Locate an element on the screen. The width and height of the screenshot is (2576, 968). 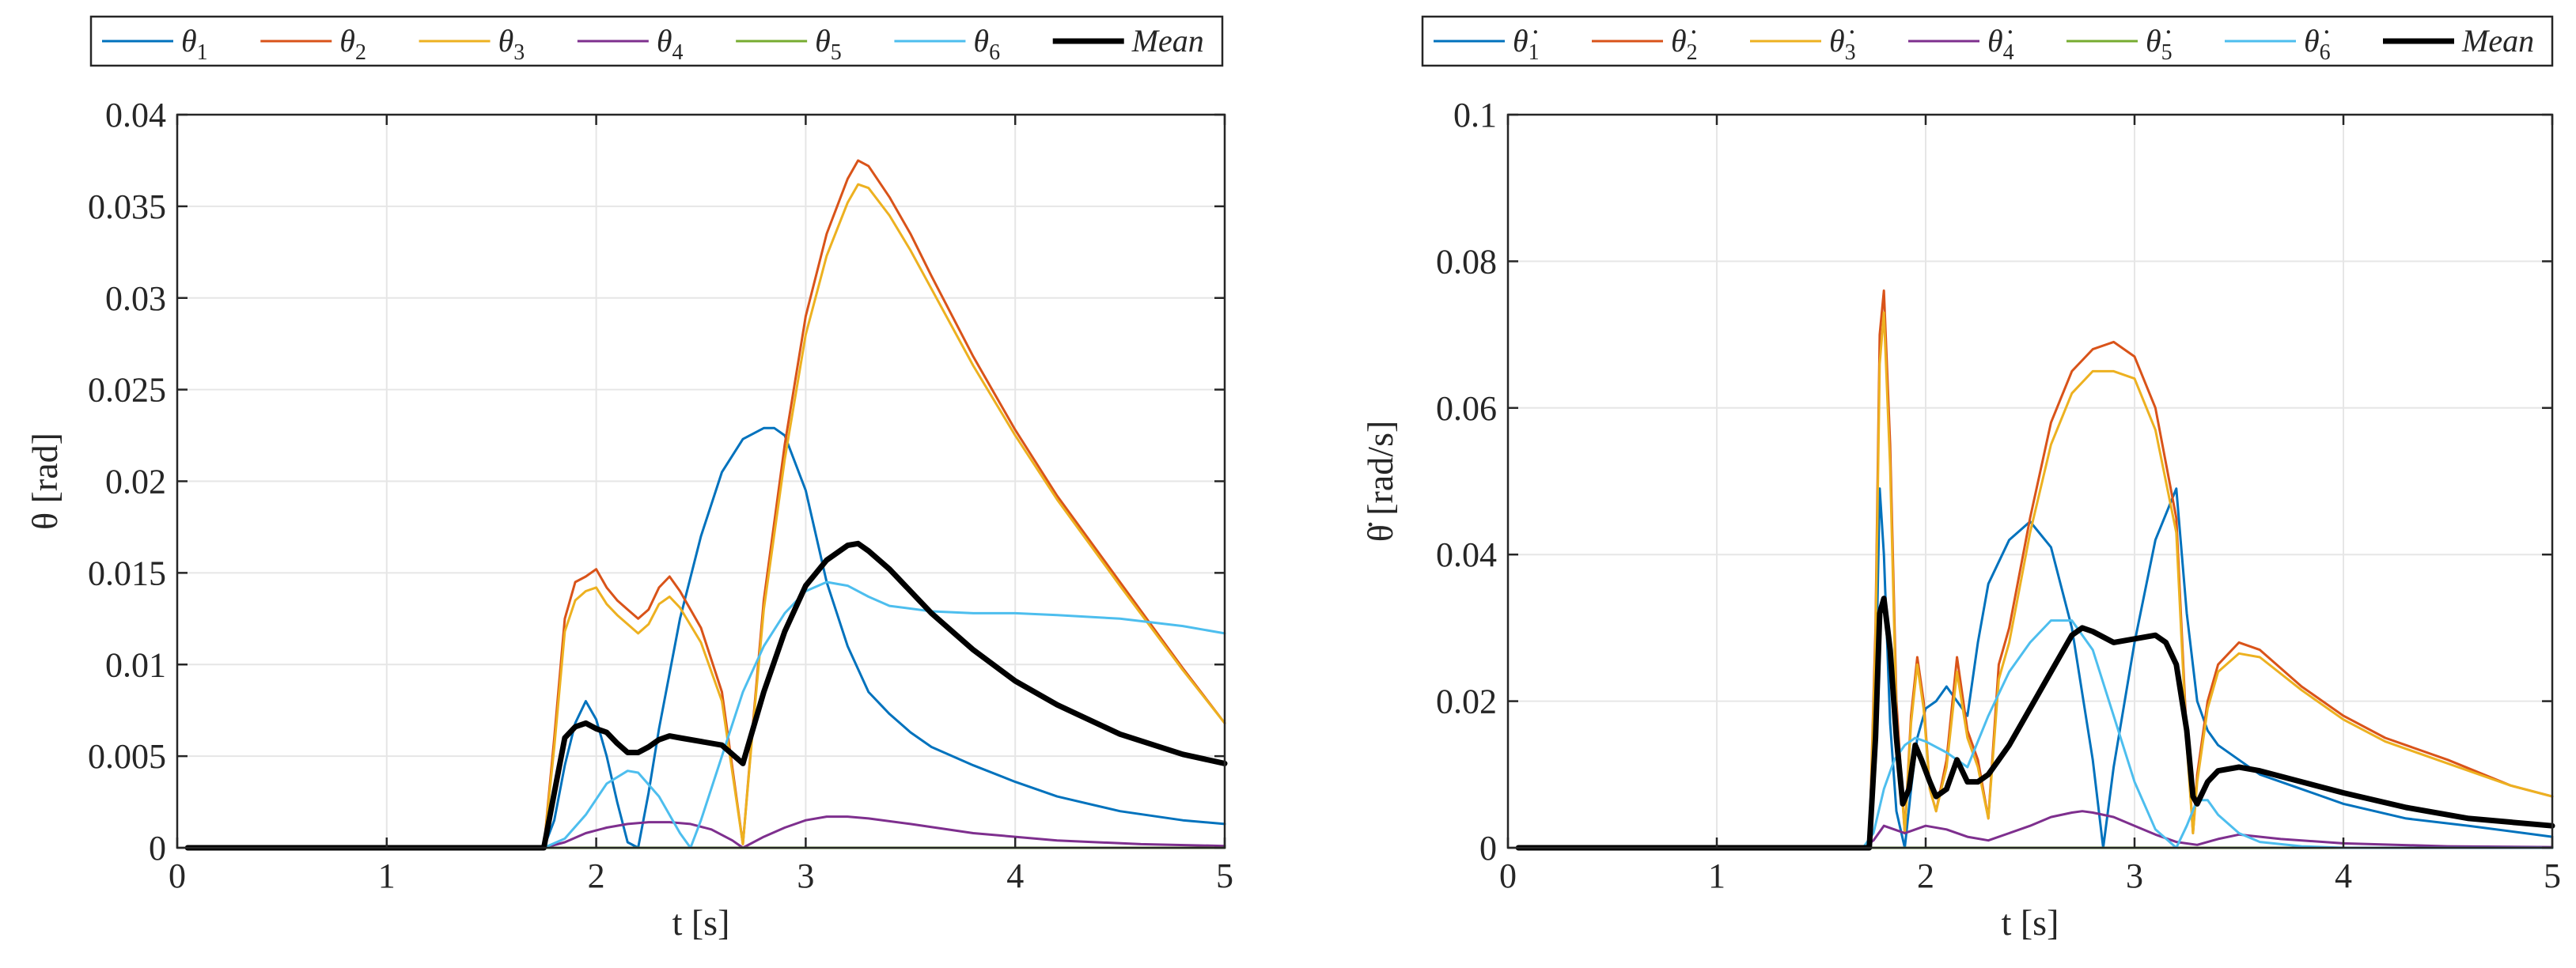
legend-label: θ1 is located at coordinates (194, 44).